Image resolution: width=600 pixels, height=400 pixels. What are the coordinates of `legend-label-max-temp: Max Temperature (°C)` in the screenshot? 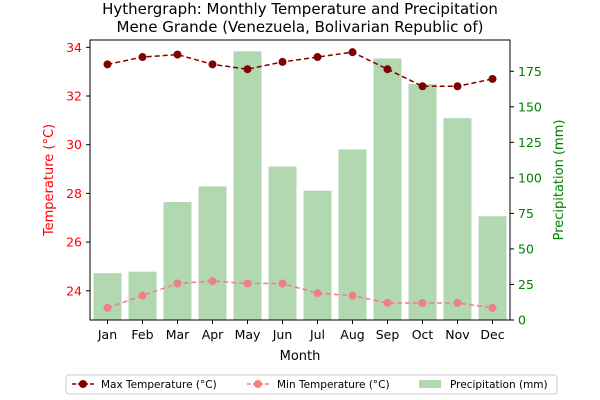 It's located at (159, 385).